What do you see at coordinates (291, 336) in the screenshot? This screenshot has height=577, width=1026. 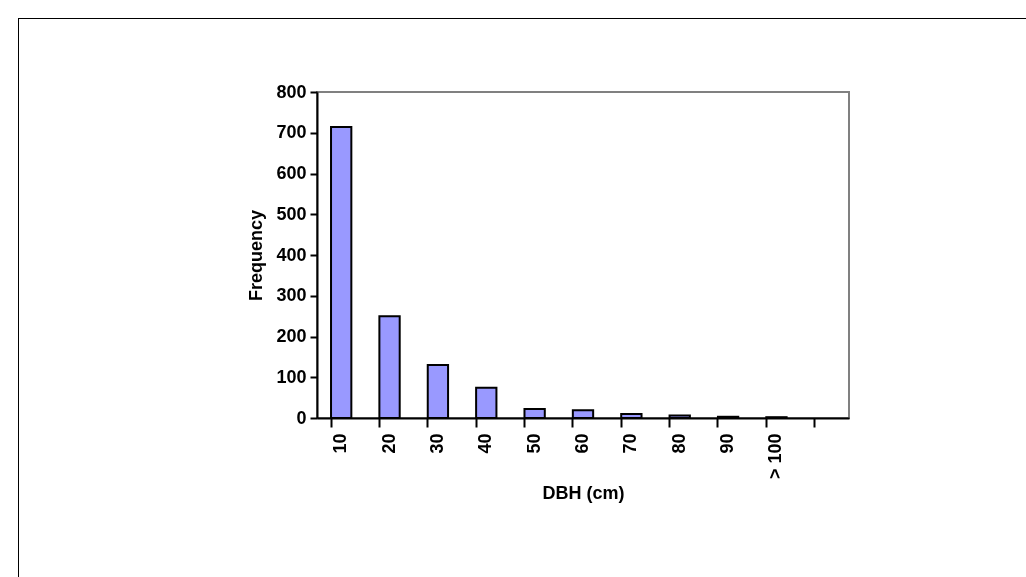 I see `y-tick-label: 200` at bounding box center [291, 336].